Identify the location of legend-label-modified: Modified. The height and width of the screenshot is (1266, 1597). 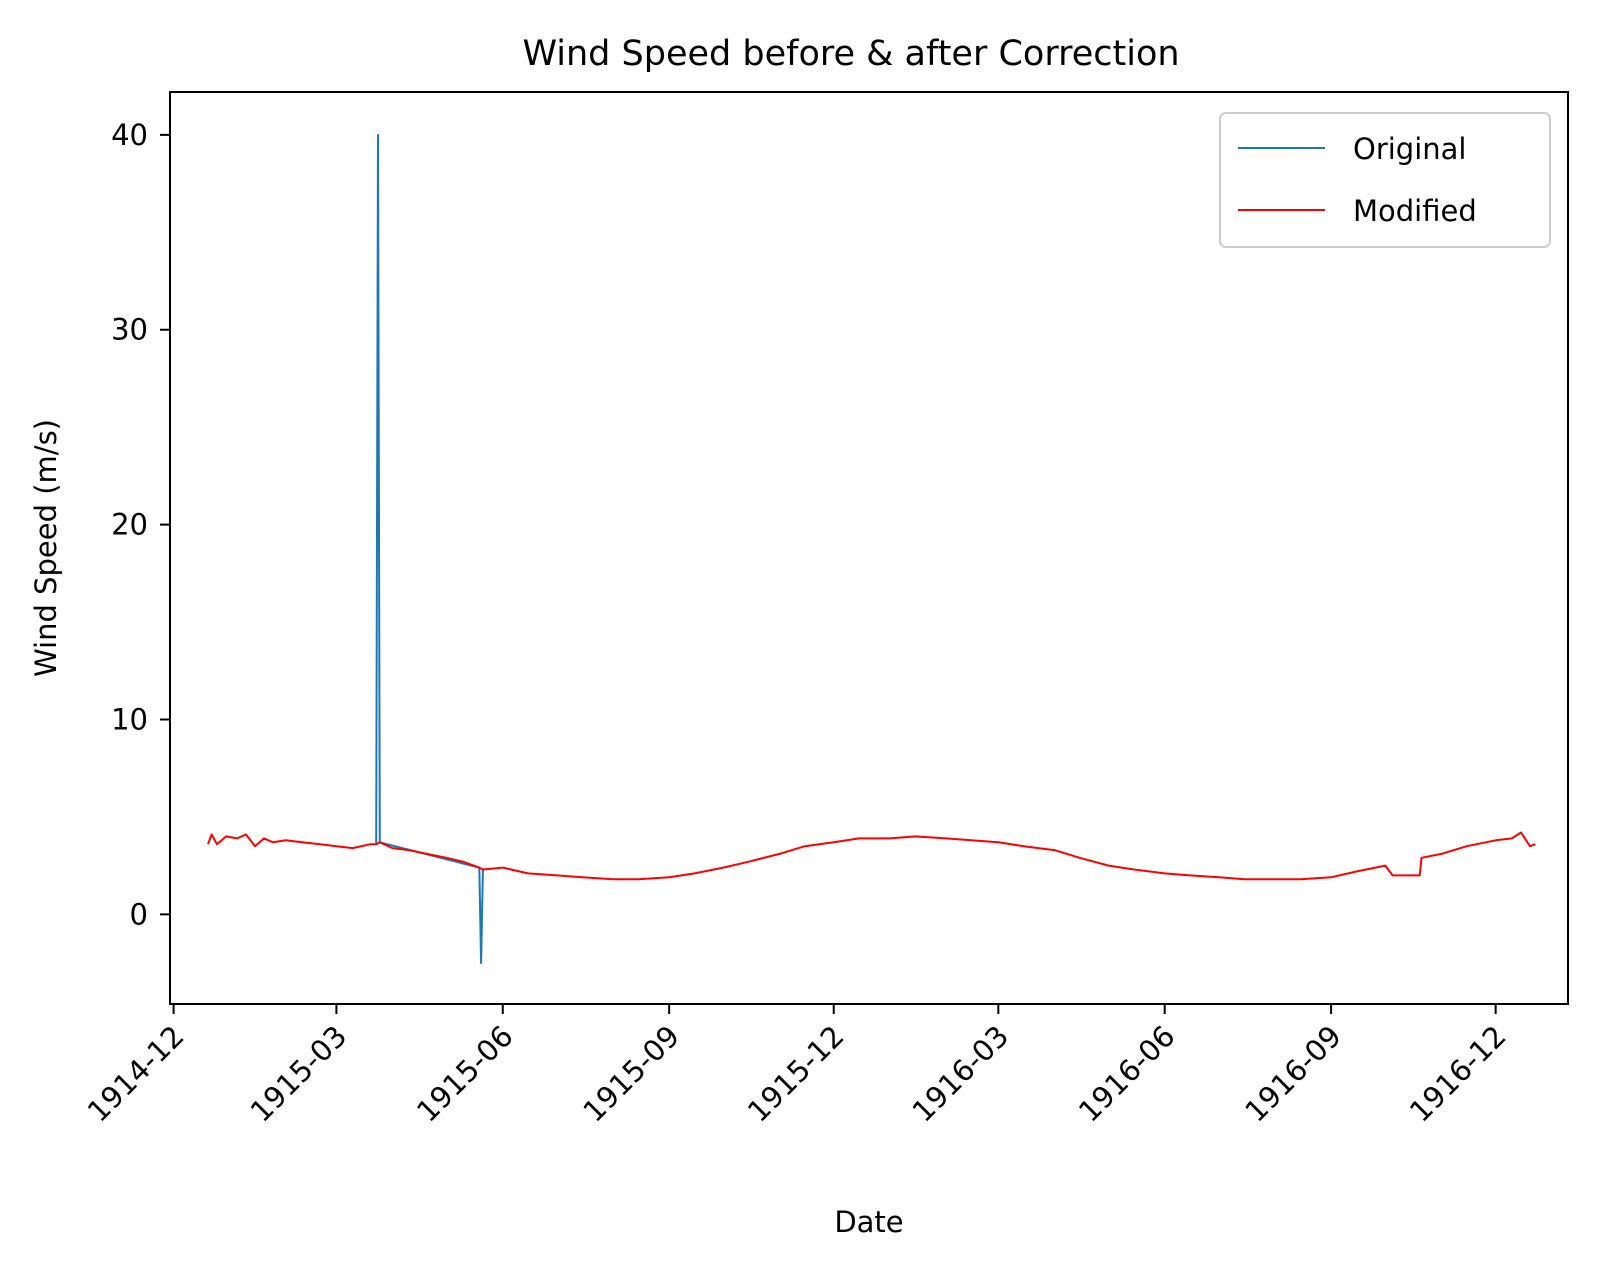
(1415, 211).